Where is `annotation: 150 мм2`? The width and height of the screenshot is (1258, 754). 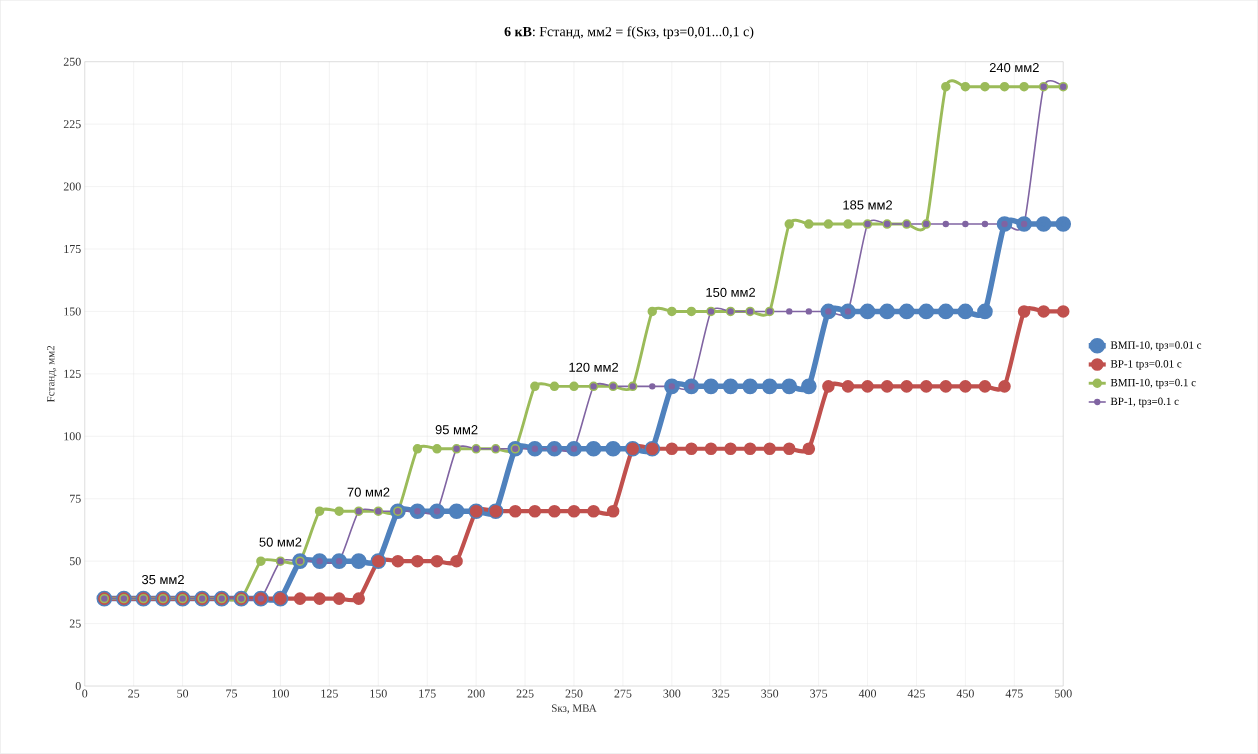 annotation: 150 мм2 is located at coordinates (731, 292).